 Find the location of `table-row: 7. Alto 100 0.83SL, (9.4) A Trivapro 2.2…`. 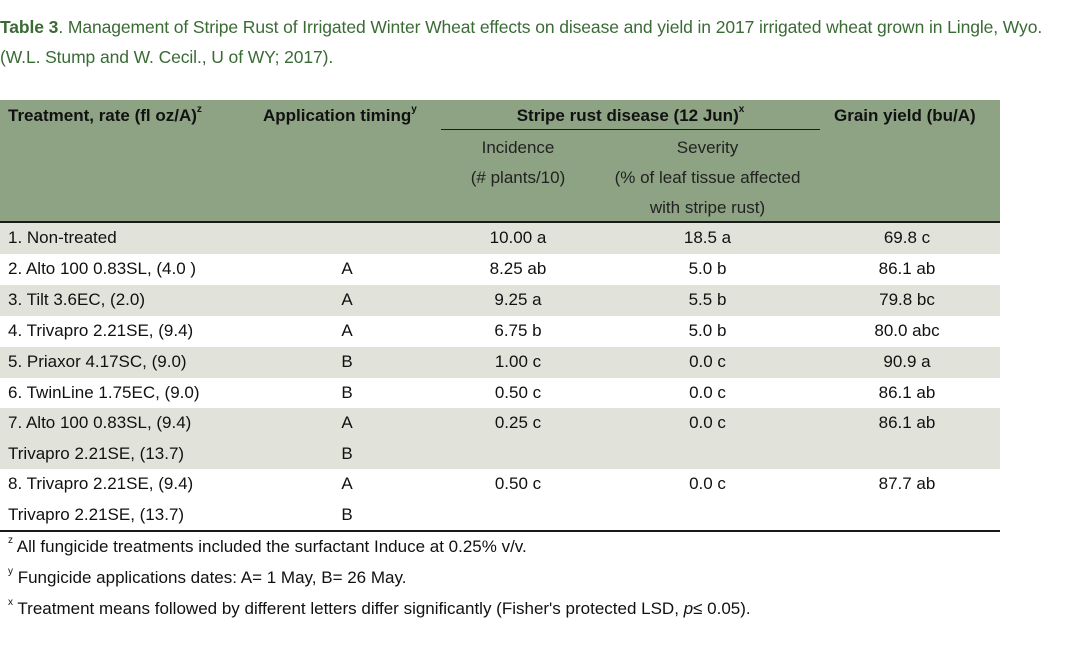

table-row: 7. Alto 100 0.83SL, (9.4) A Trivapro 2.2… is located at coordinates (500, 438).